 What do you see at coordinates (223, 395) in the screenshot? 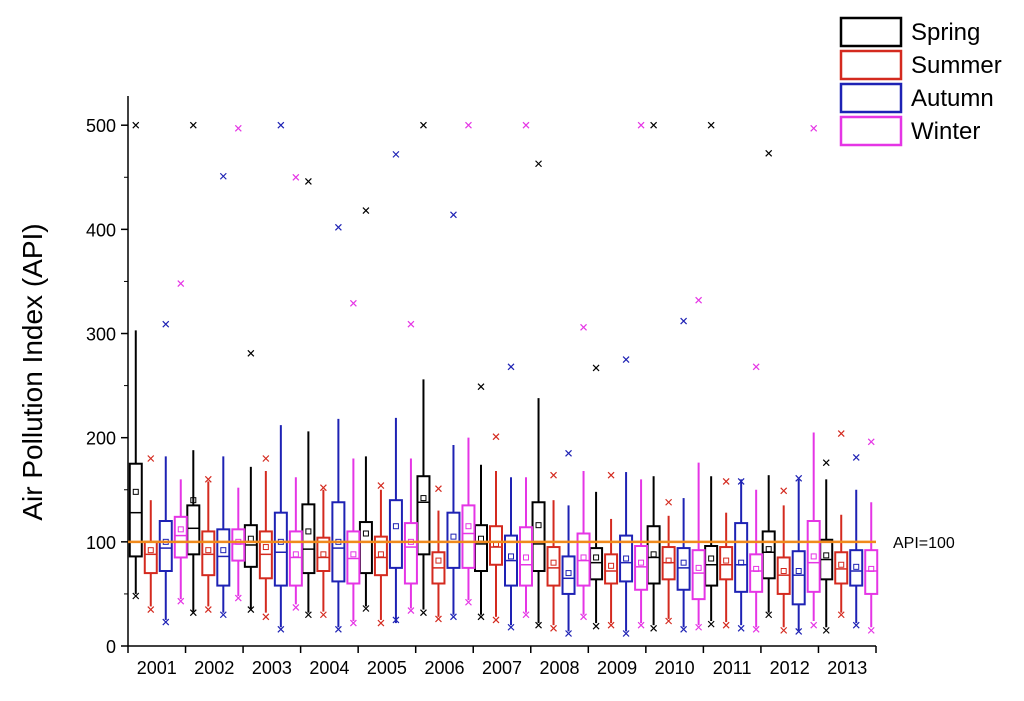
I see `box-autumn-2002` at bounding box center [223, 395].